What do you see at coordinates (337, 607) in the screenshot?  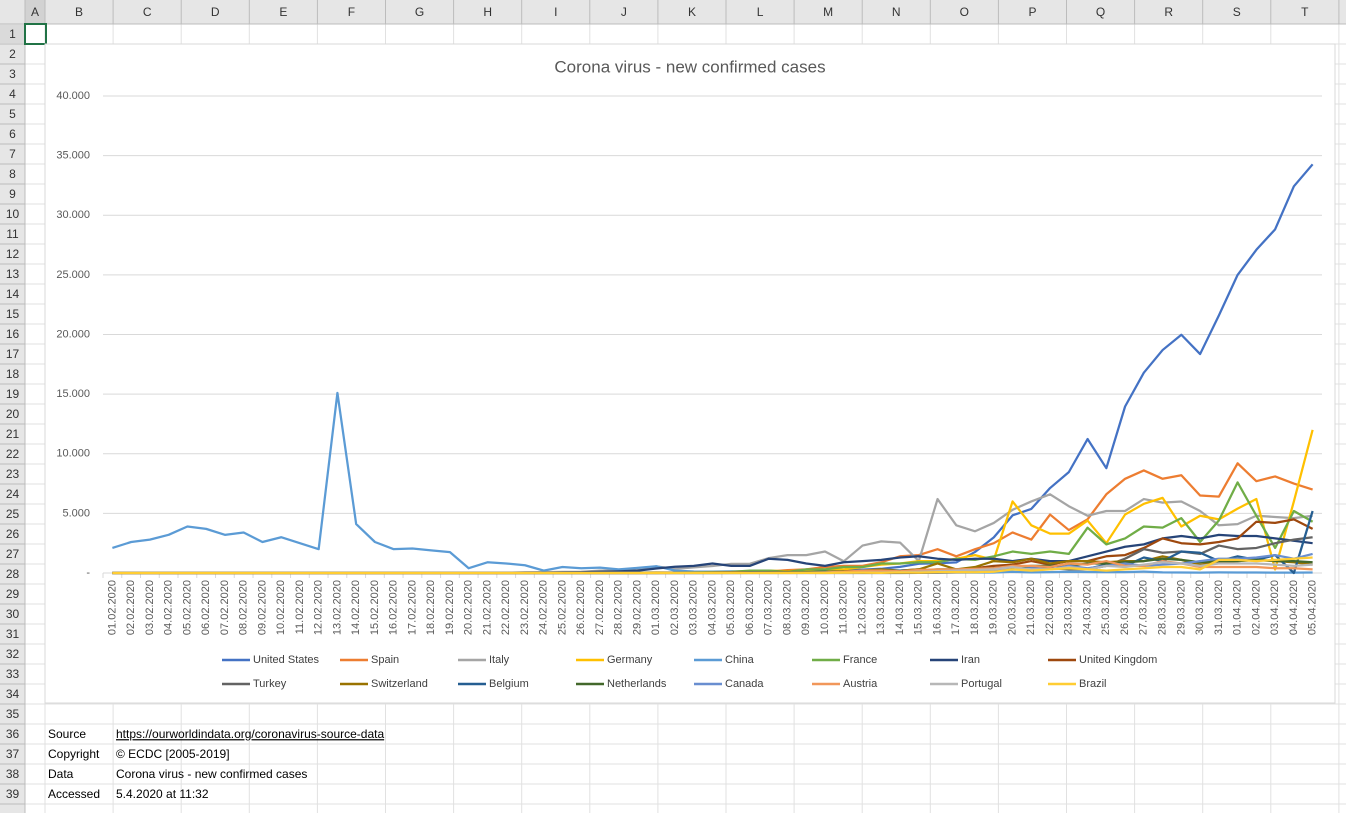 I see `x-tick-label: 13.02.2020` at bounding box center [337, 607].